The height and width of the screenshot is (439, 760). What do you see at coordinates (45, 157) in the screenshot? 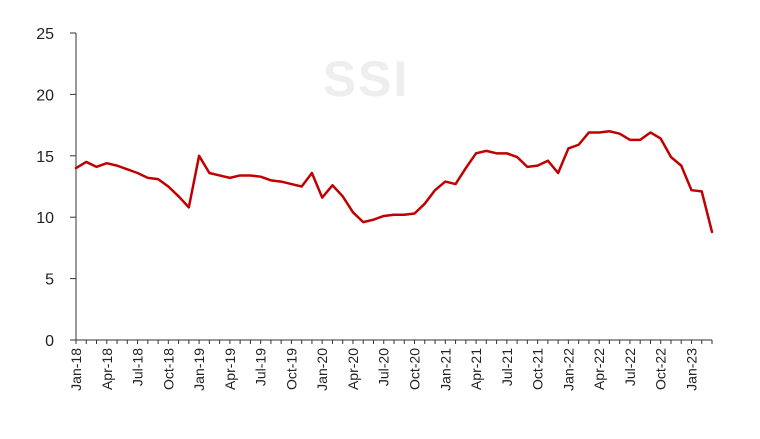
I see `y-tick-label: 15` at bounding box center [45, 157].